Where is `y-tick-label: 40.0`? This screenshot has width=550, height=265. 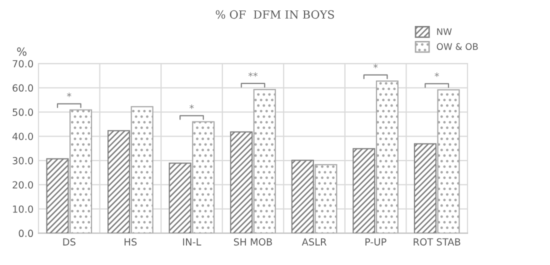 y-tick-label: 40.0 is located at coordinates (22, 136).